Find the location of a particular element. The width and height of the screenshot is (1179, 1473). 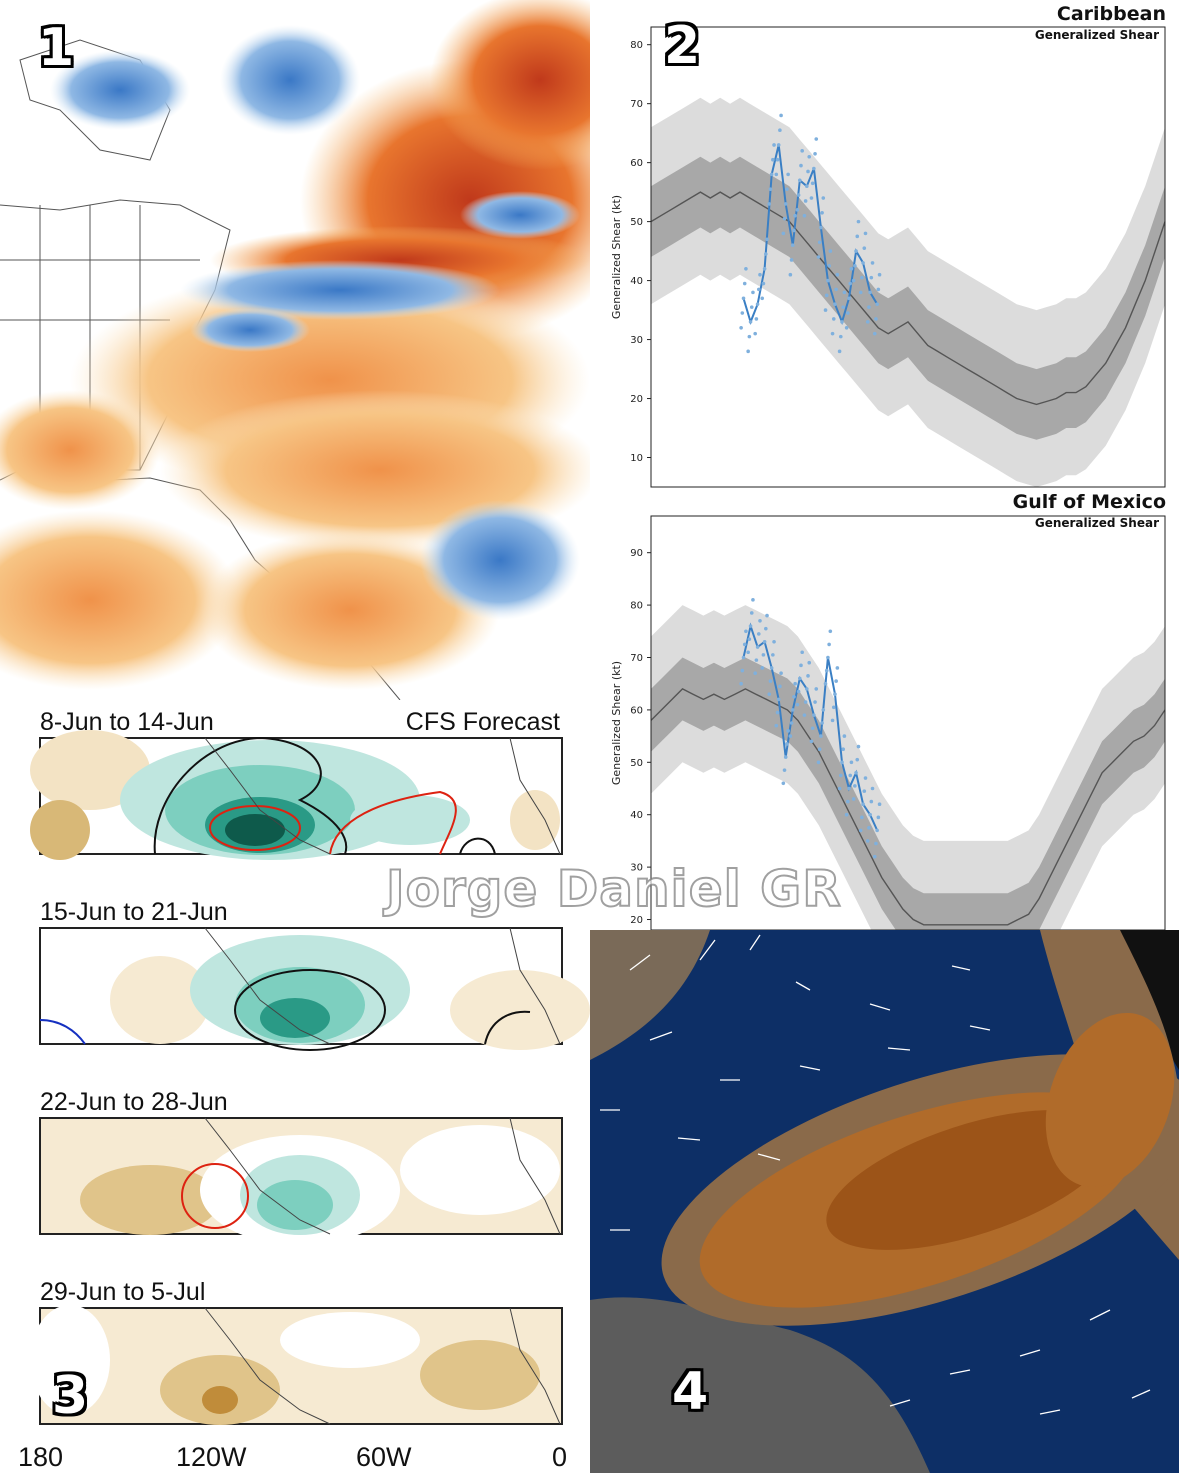

y-tick-label: 30 is located at coordinates (636, 340).